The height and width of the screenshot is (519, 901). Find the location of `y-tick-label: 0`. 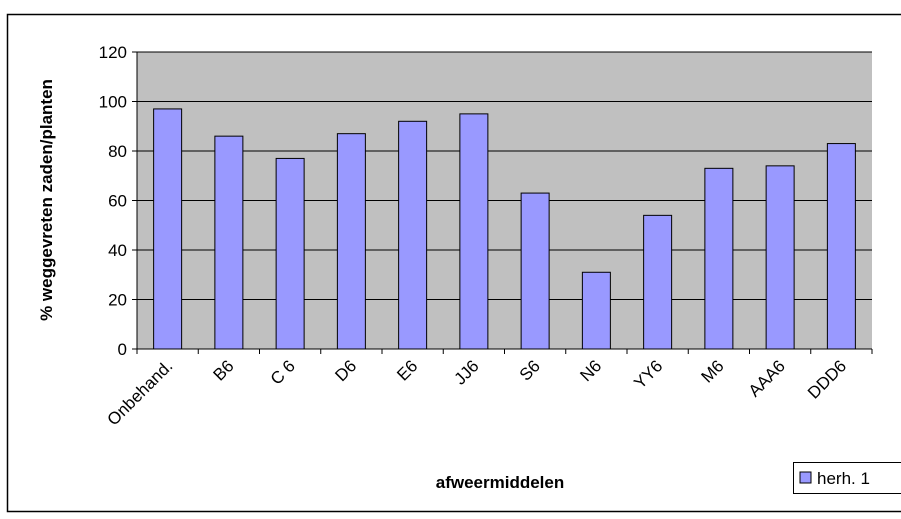

y-tick-label: 0 is located at coordinates (122, 349).